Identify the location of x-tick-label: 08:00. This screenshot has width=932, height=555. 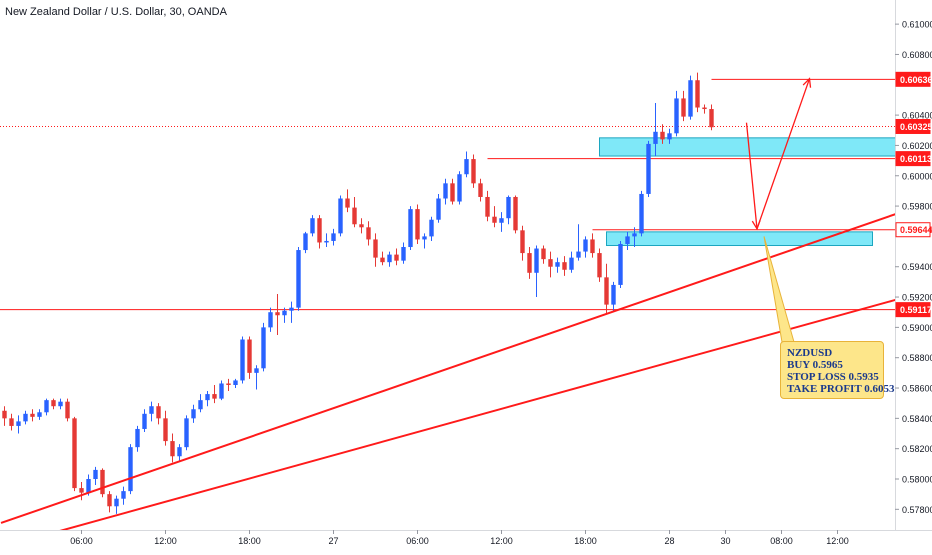
(781, 541).